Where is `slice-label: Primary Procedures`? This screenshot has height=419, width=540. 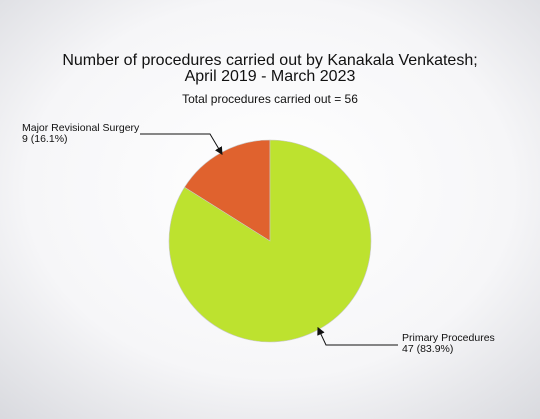 slice-label: Primary Procedures is located at coordinates (448, 338).